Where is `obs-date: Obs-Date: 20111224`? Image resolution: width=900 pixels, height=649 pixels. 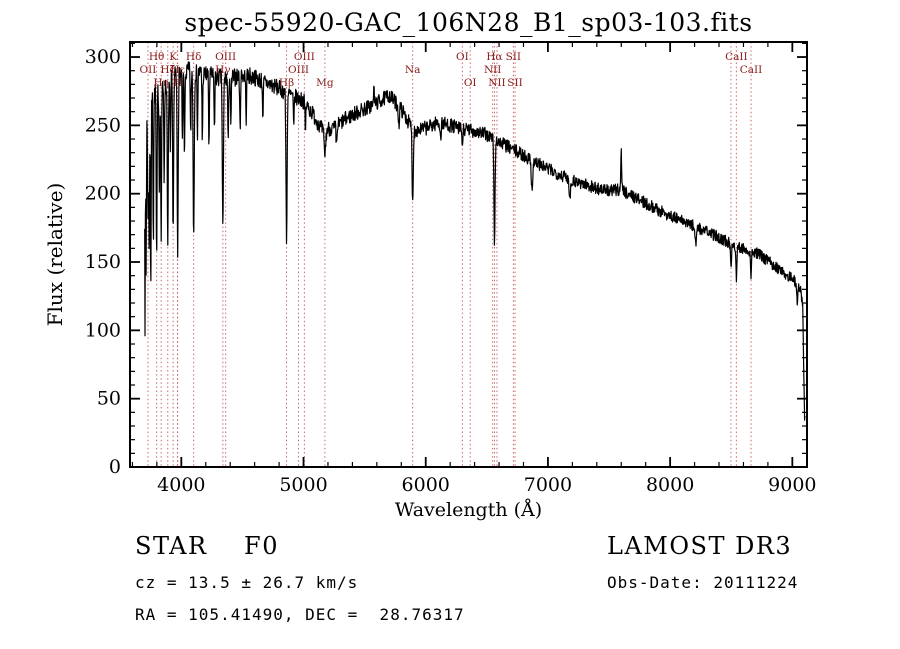 obs-date: Obs-Date: 20111224 is located at coordinates (703, 582).